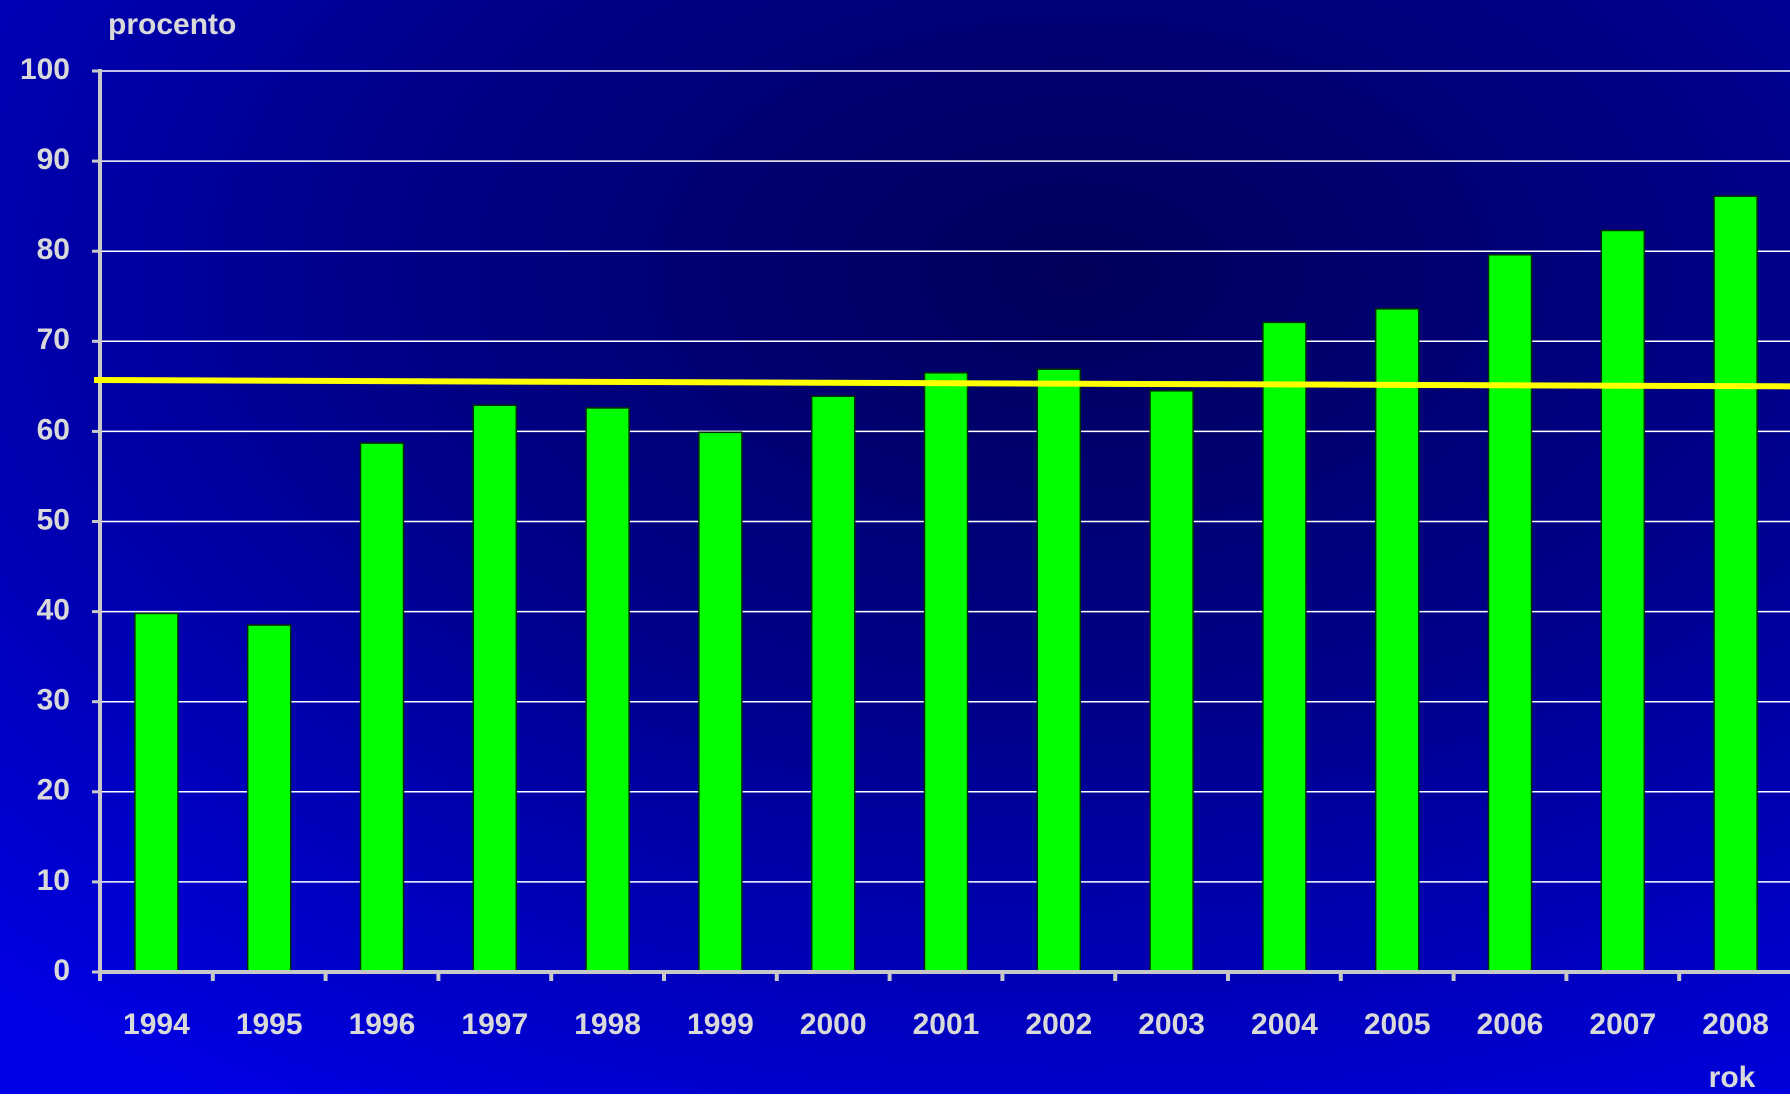 This screenshot has width=1790, height=1099. Describe the element at coordinates (1510, 1024) in the screenshot. I see `x-tick-label: 2006` at that location.